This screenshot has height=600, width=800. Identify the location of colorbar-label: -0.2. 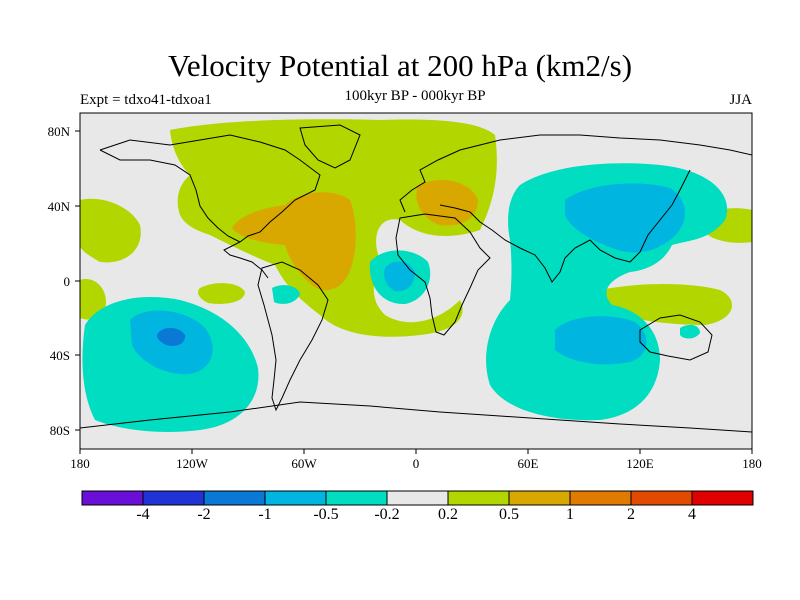
(387, 514).